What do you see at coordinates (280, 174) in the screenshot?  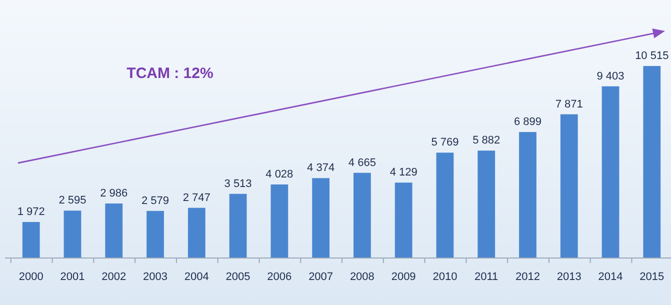 I see `data-label: 4 028` at bounding box center [280, 174].